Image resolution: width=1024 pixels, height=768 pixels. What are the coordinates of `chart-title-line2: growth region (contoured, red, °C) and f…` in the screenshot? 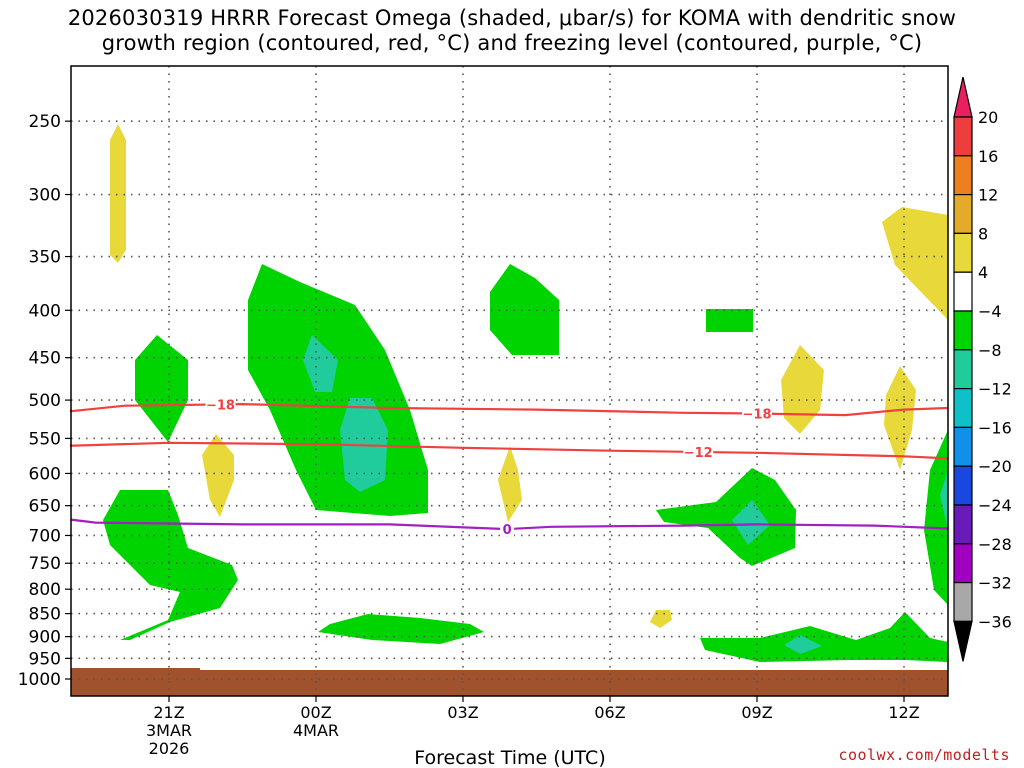 It's located at (512, 43).